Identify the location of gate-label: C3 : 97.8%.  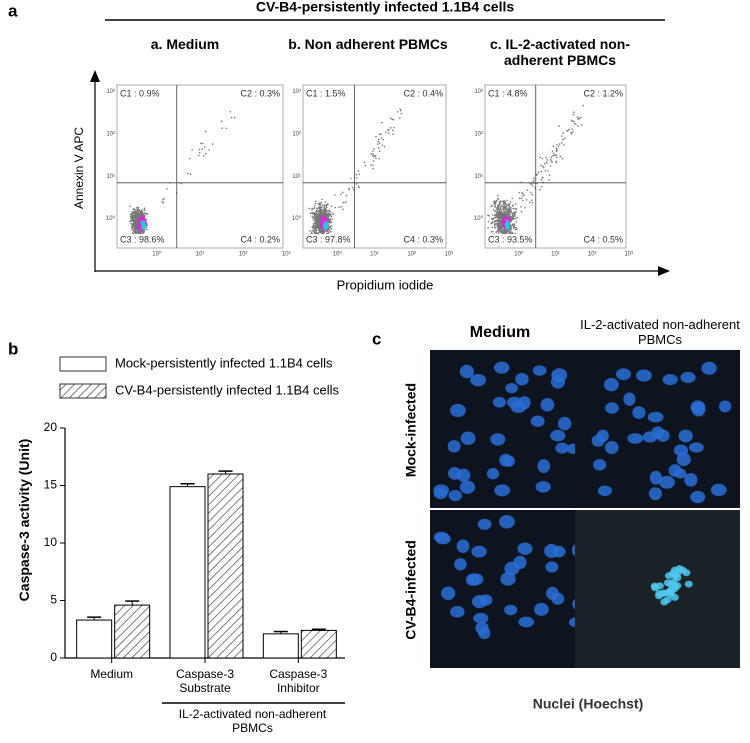
(328, 239).